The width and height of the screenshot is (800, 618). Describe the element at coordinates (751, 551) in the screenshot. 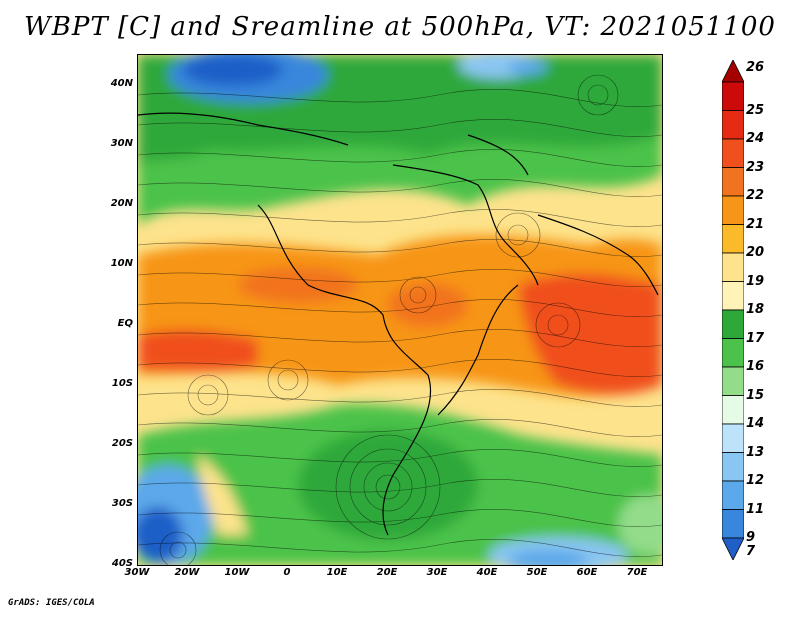

I see `colorbar-label: 7` at that location.